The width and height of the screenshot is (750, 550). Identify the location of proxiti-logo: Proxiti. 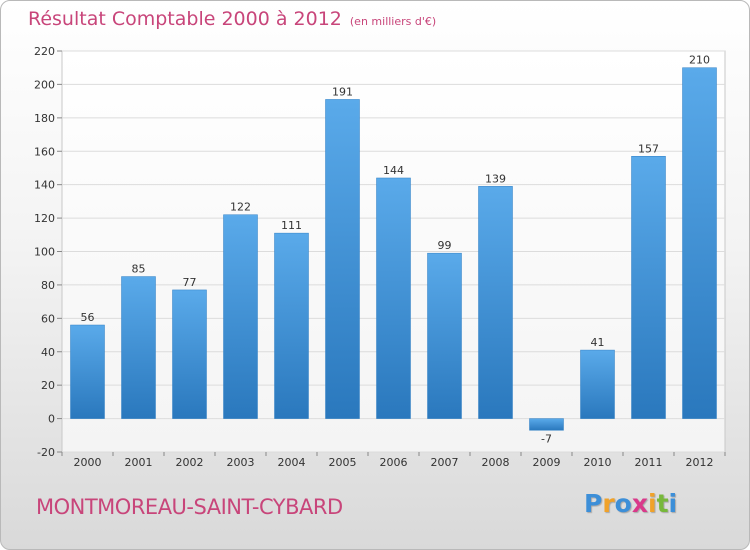
(630, 503).